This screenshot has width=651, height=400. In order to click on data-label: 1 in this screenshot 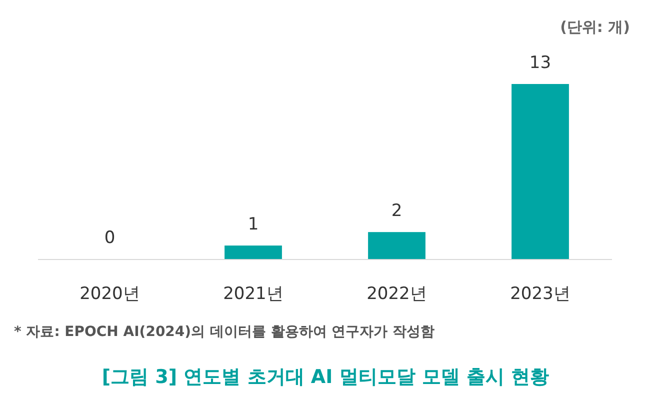, I will do `click(253, 224)`.